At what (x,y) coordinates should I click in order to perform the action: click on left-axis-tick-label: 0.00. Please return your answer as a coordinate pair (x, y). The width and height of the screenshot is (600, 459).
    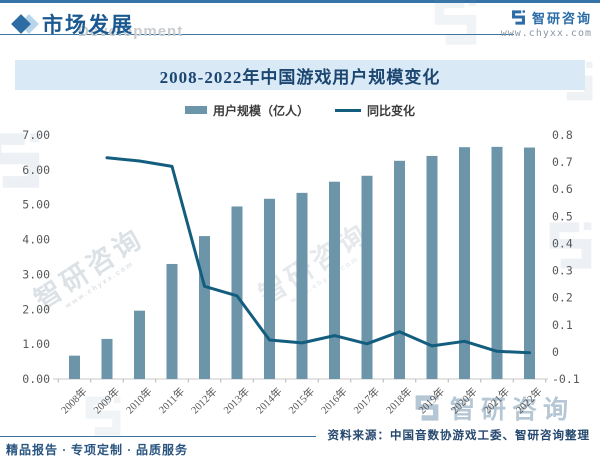
    Looking at the image, I should click on (36, 379).